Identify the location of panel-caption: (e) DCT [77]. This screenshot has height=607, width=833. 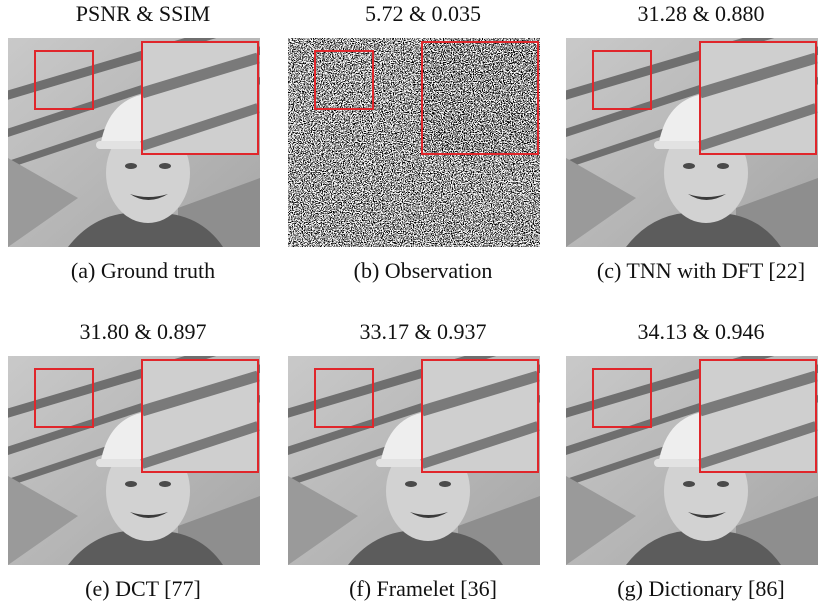
(143, 588).